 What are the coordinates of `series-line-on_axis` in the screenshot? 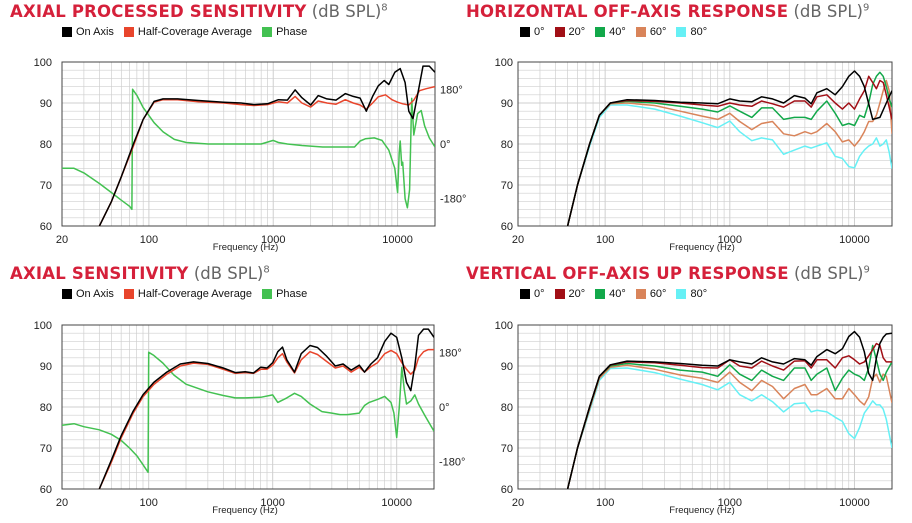 It's located at (266, 145).